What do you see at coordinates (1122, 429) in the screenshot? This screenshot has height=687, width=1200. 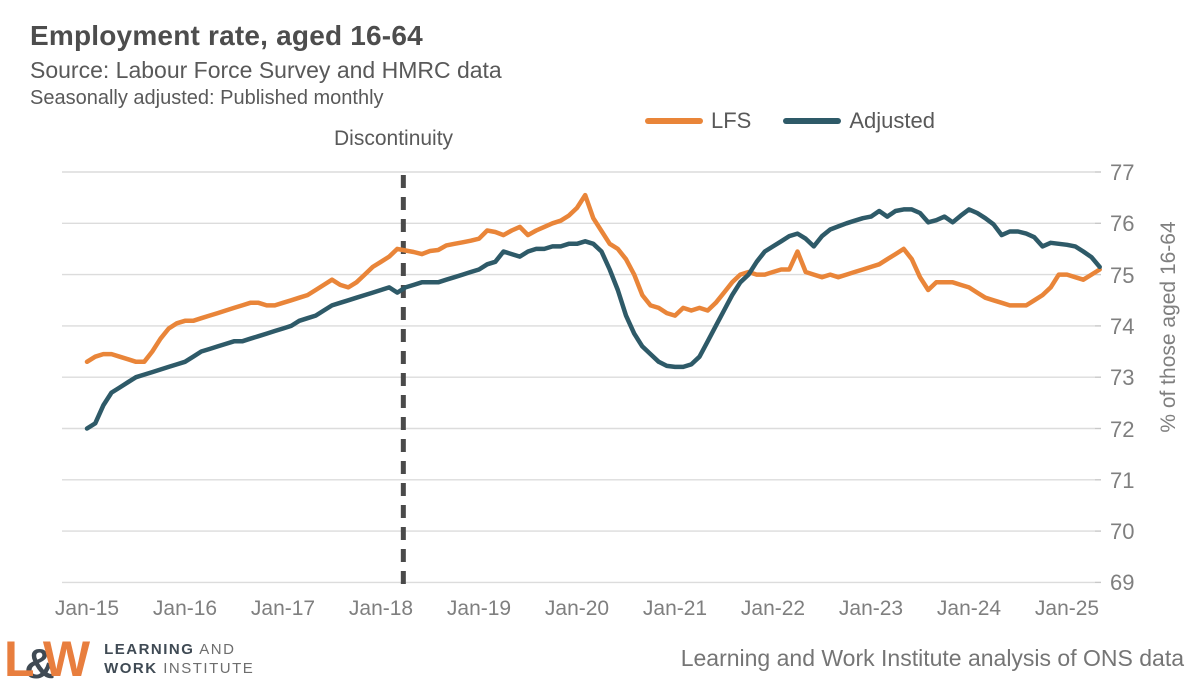 I see `y-tick-label: 72` at bounding box center [1122, 429].